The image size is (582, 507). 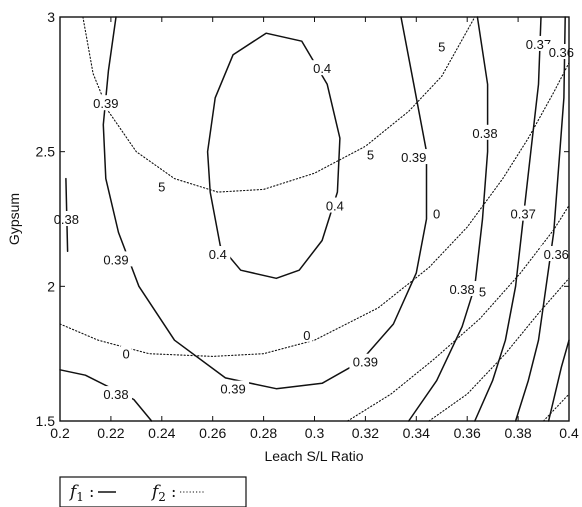 I want to click on legend-label-2: f2 :, so click(x=163, y=493).